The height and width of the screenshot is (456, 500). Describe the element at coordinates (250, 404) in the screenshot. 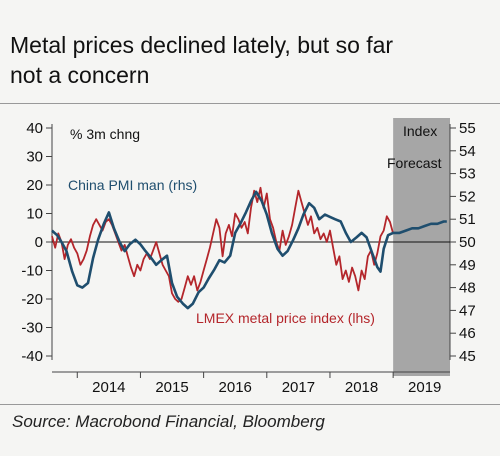

I see `bottom-divider` at that location.